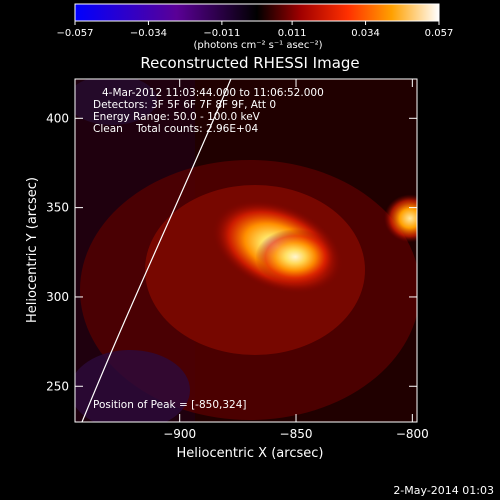 This screenshot has height=500, width=500. What do you see at coordinates (400, 218) in the screenshot?
I see `secondary-source` at bounding box center [400, 218].